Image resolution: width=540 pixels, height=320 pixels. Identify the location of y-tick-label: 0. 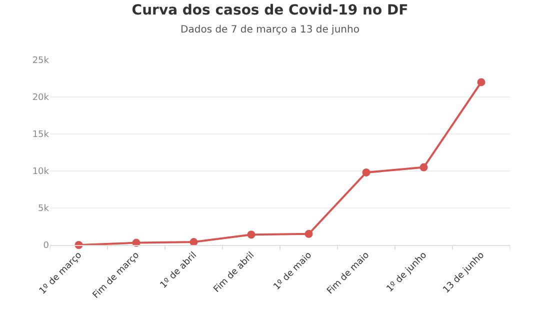
(46, 246).